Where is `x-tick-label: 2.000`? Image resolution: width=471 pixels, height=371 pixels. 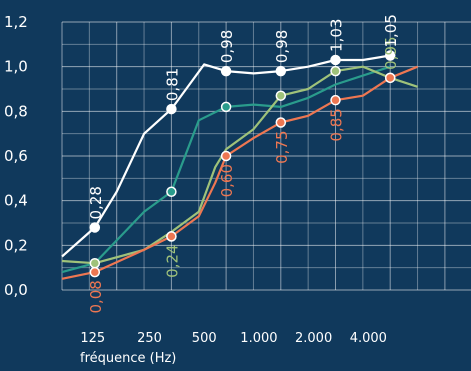 x-tick-label: 2.000 is located at coordinates (313, 338).